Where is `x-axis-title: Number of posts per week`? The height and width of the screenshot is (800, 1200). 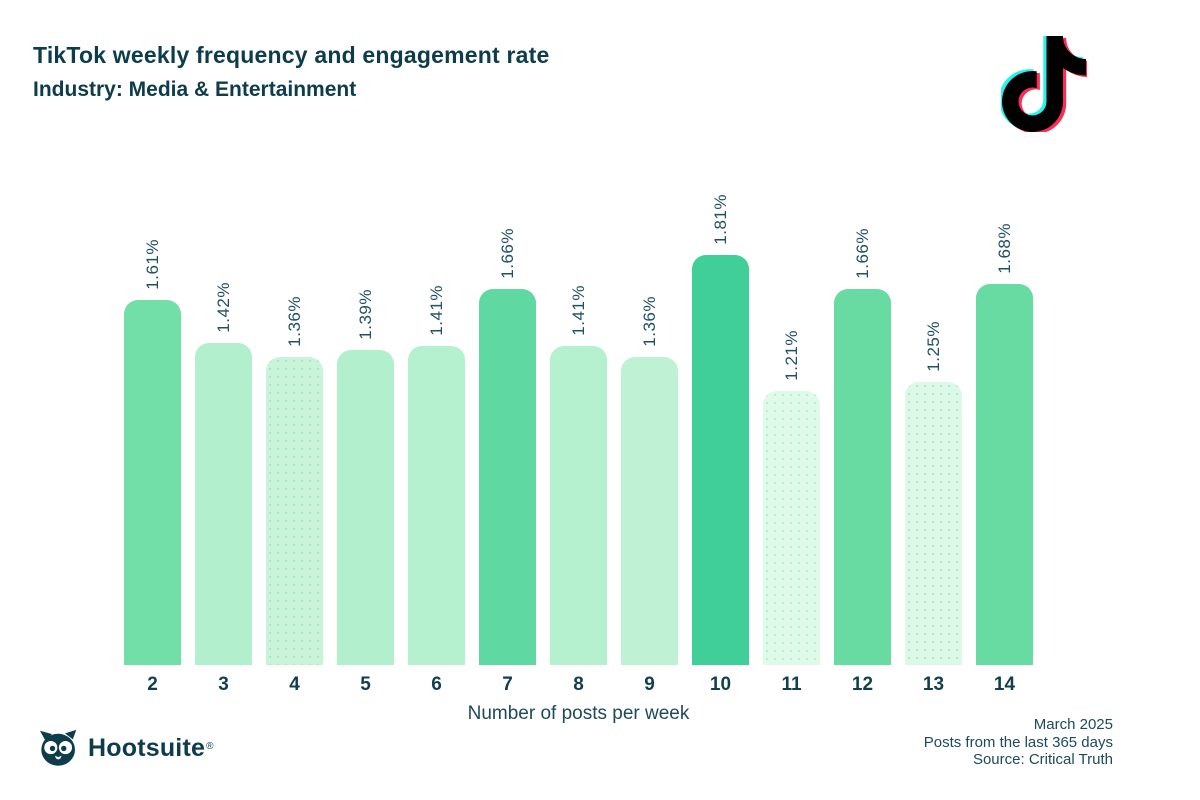
x-axis-title: Number of posts per week is located at coordinates (578, 713).